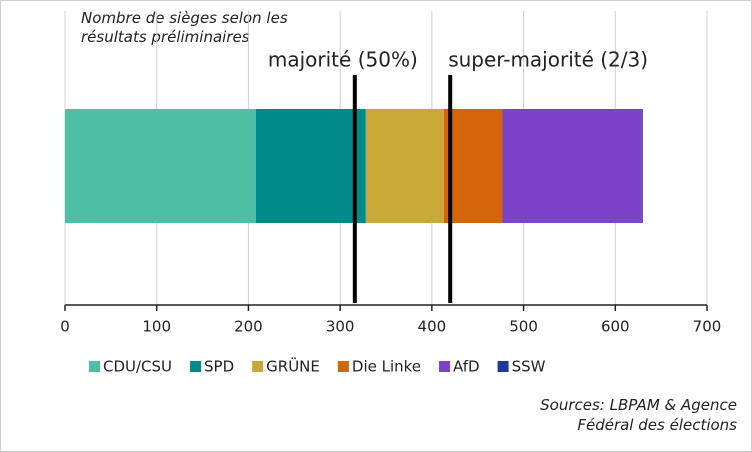 This screenshot has height=452, width=752. I want to click on x-tick-label: 500, so click(523, 327).